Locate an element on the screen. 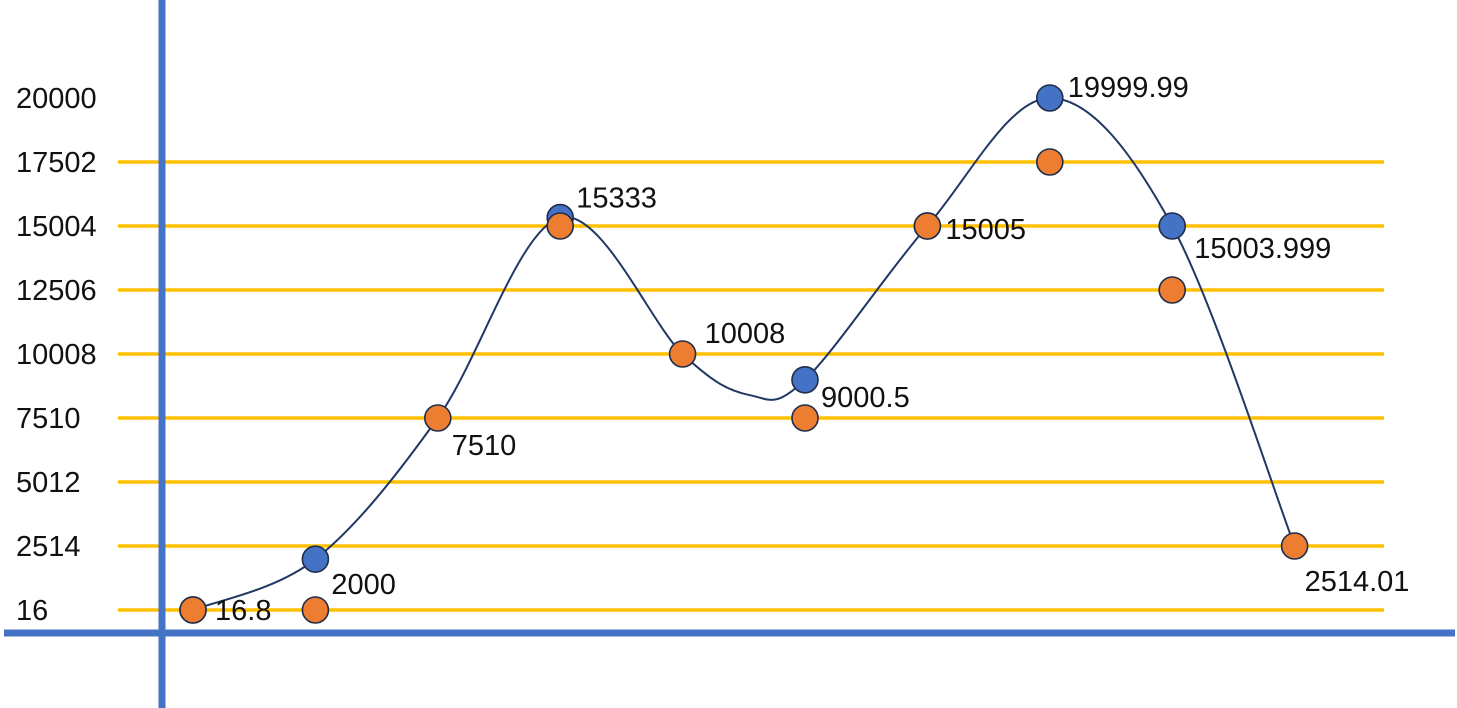 The width and height of the screenshot is (1457, 708). y-tick-label: 20000 is located at coordinates (56, 99).